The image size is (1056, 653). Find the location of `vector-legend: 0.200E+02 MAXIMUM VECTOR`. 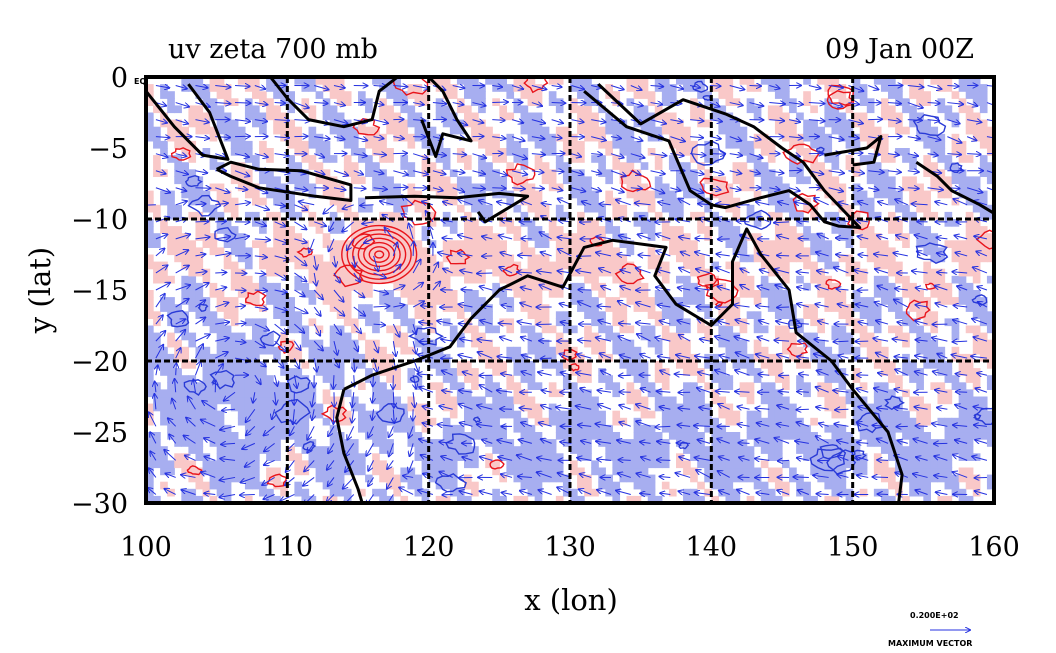

vector-legend: 0.200E+02 MAXIMUM VECTOR is located at coordinates (930, 629).